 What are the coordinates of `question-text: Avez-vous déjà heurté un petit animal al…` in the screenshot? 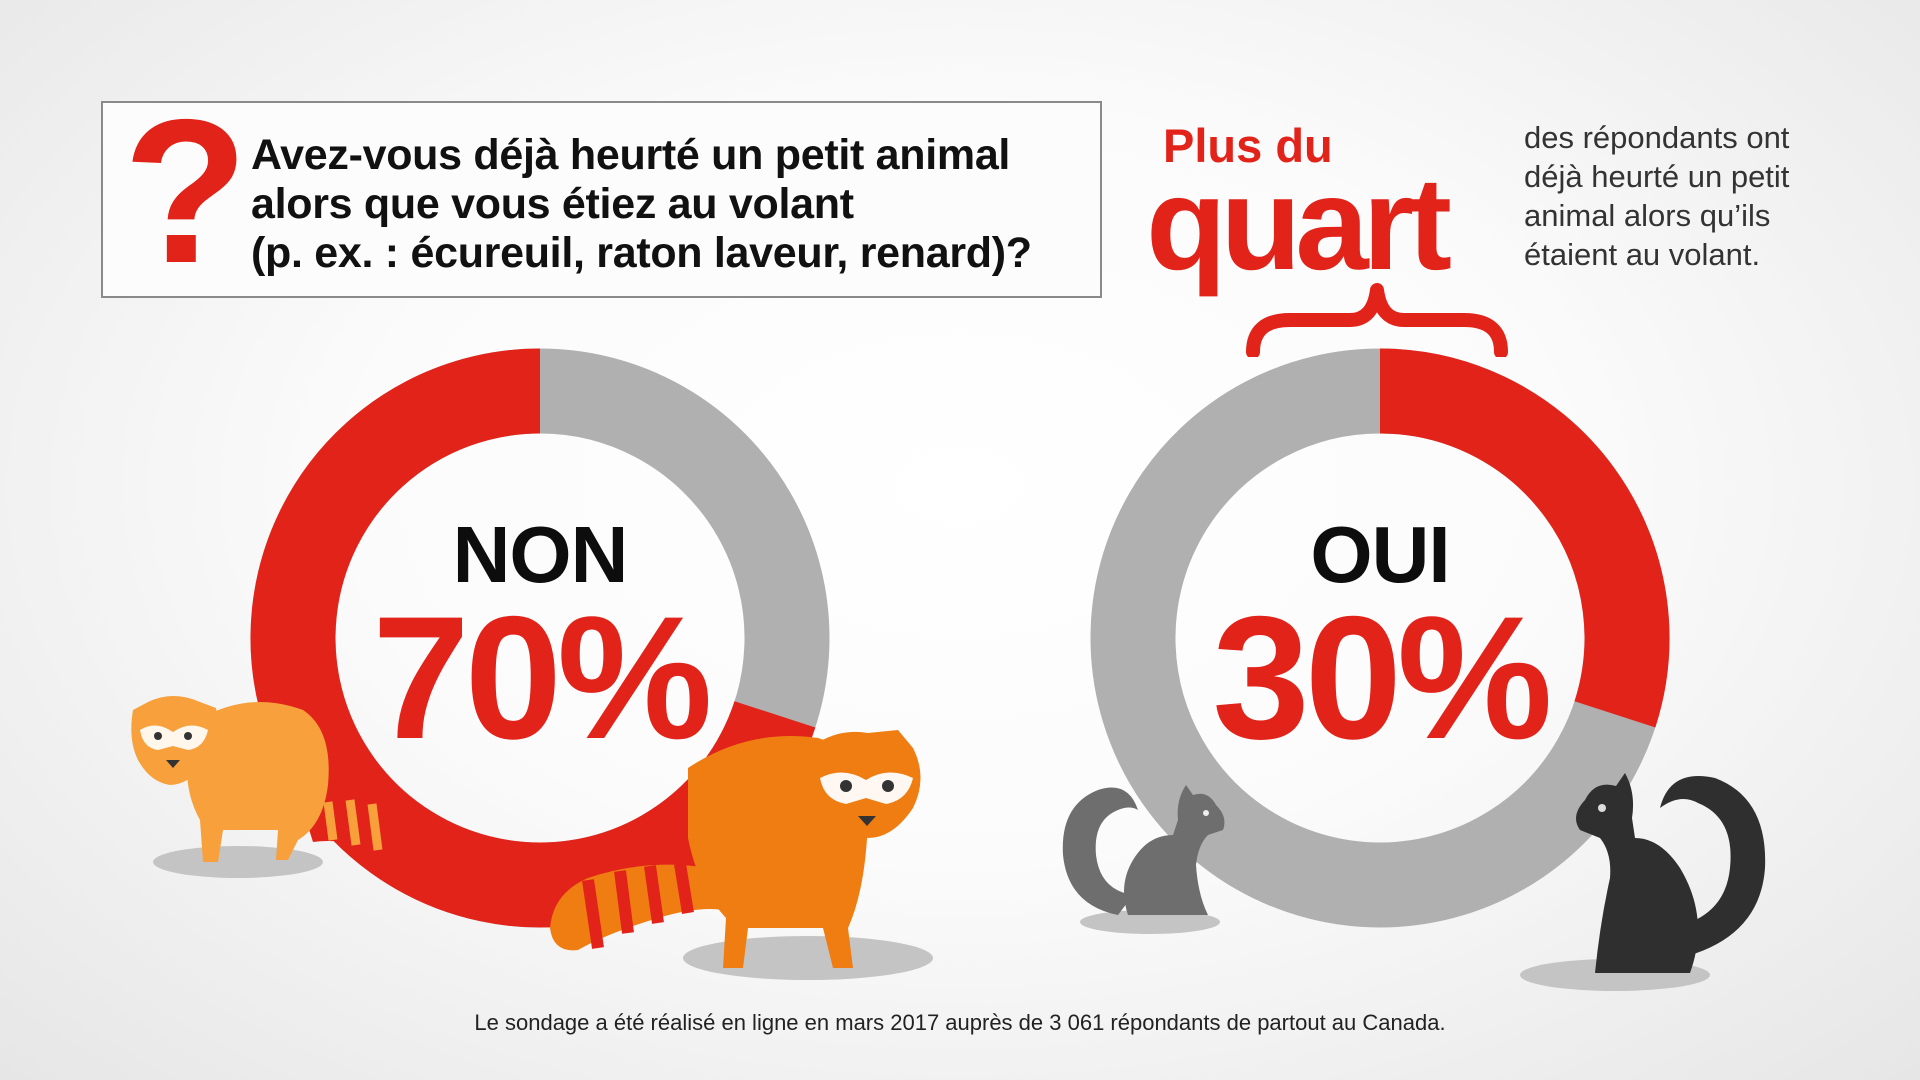 It's located at (671, 204).